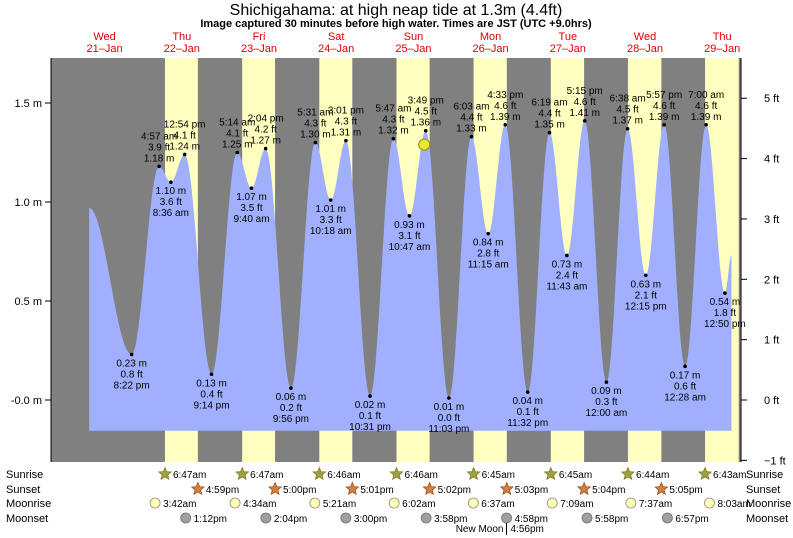  Describe the element at coordinates (393, 131) in the screenshot. I see `tide-m-label: 1.32 m` at that location.